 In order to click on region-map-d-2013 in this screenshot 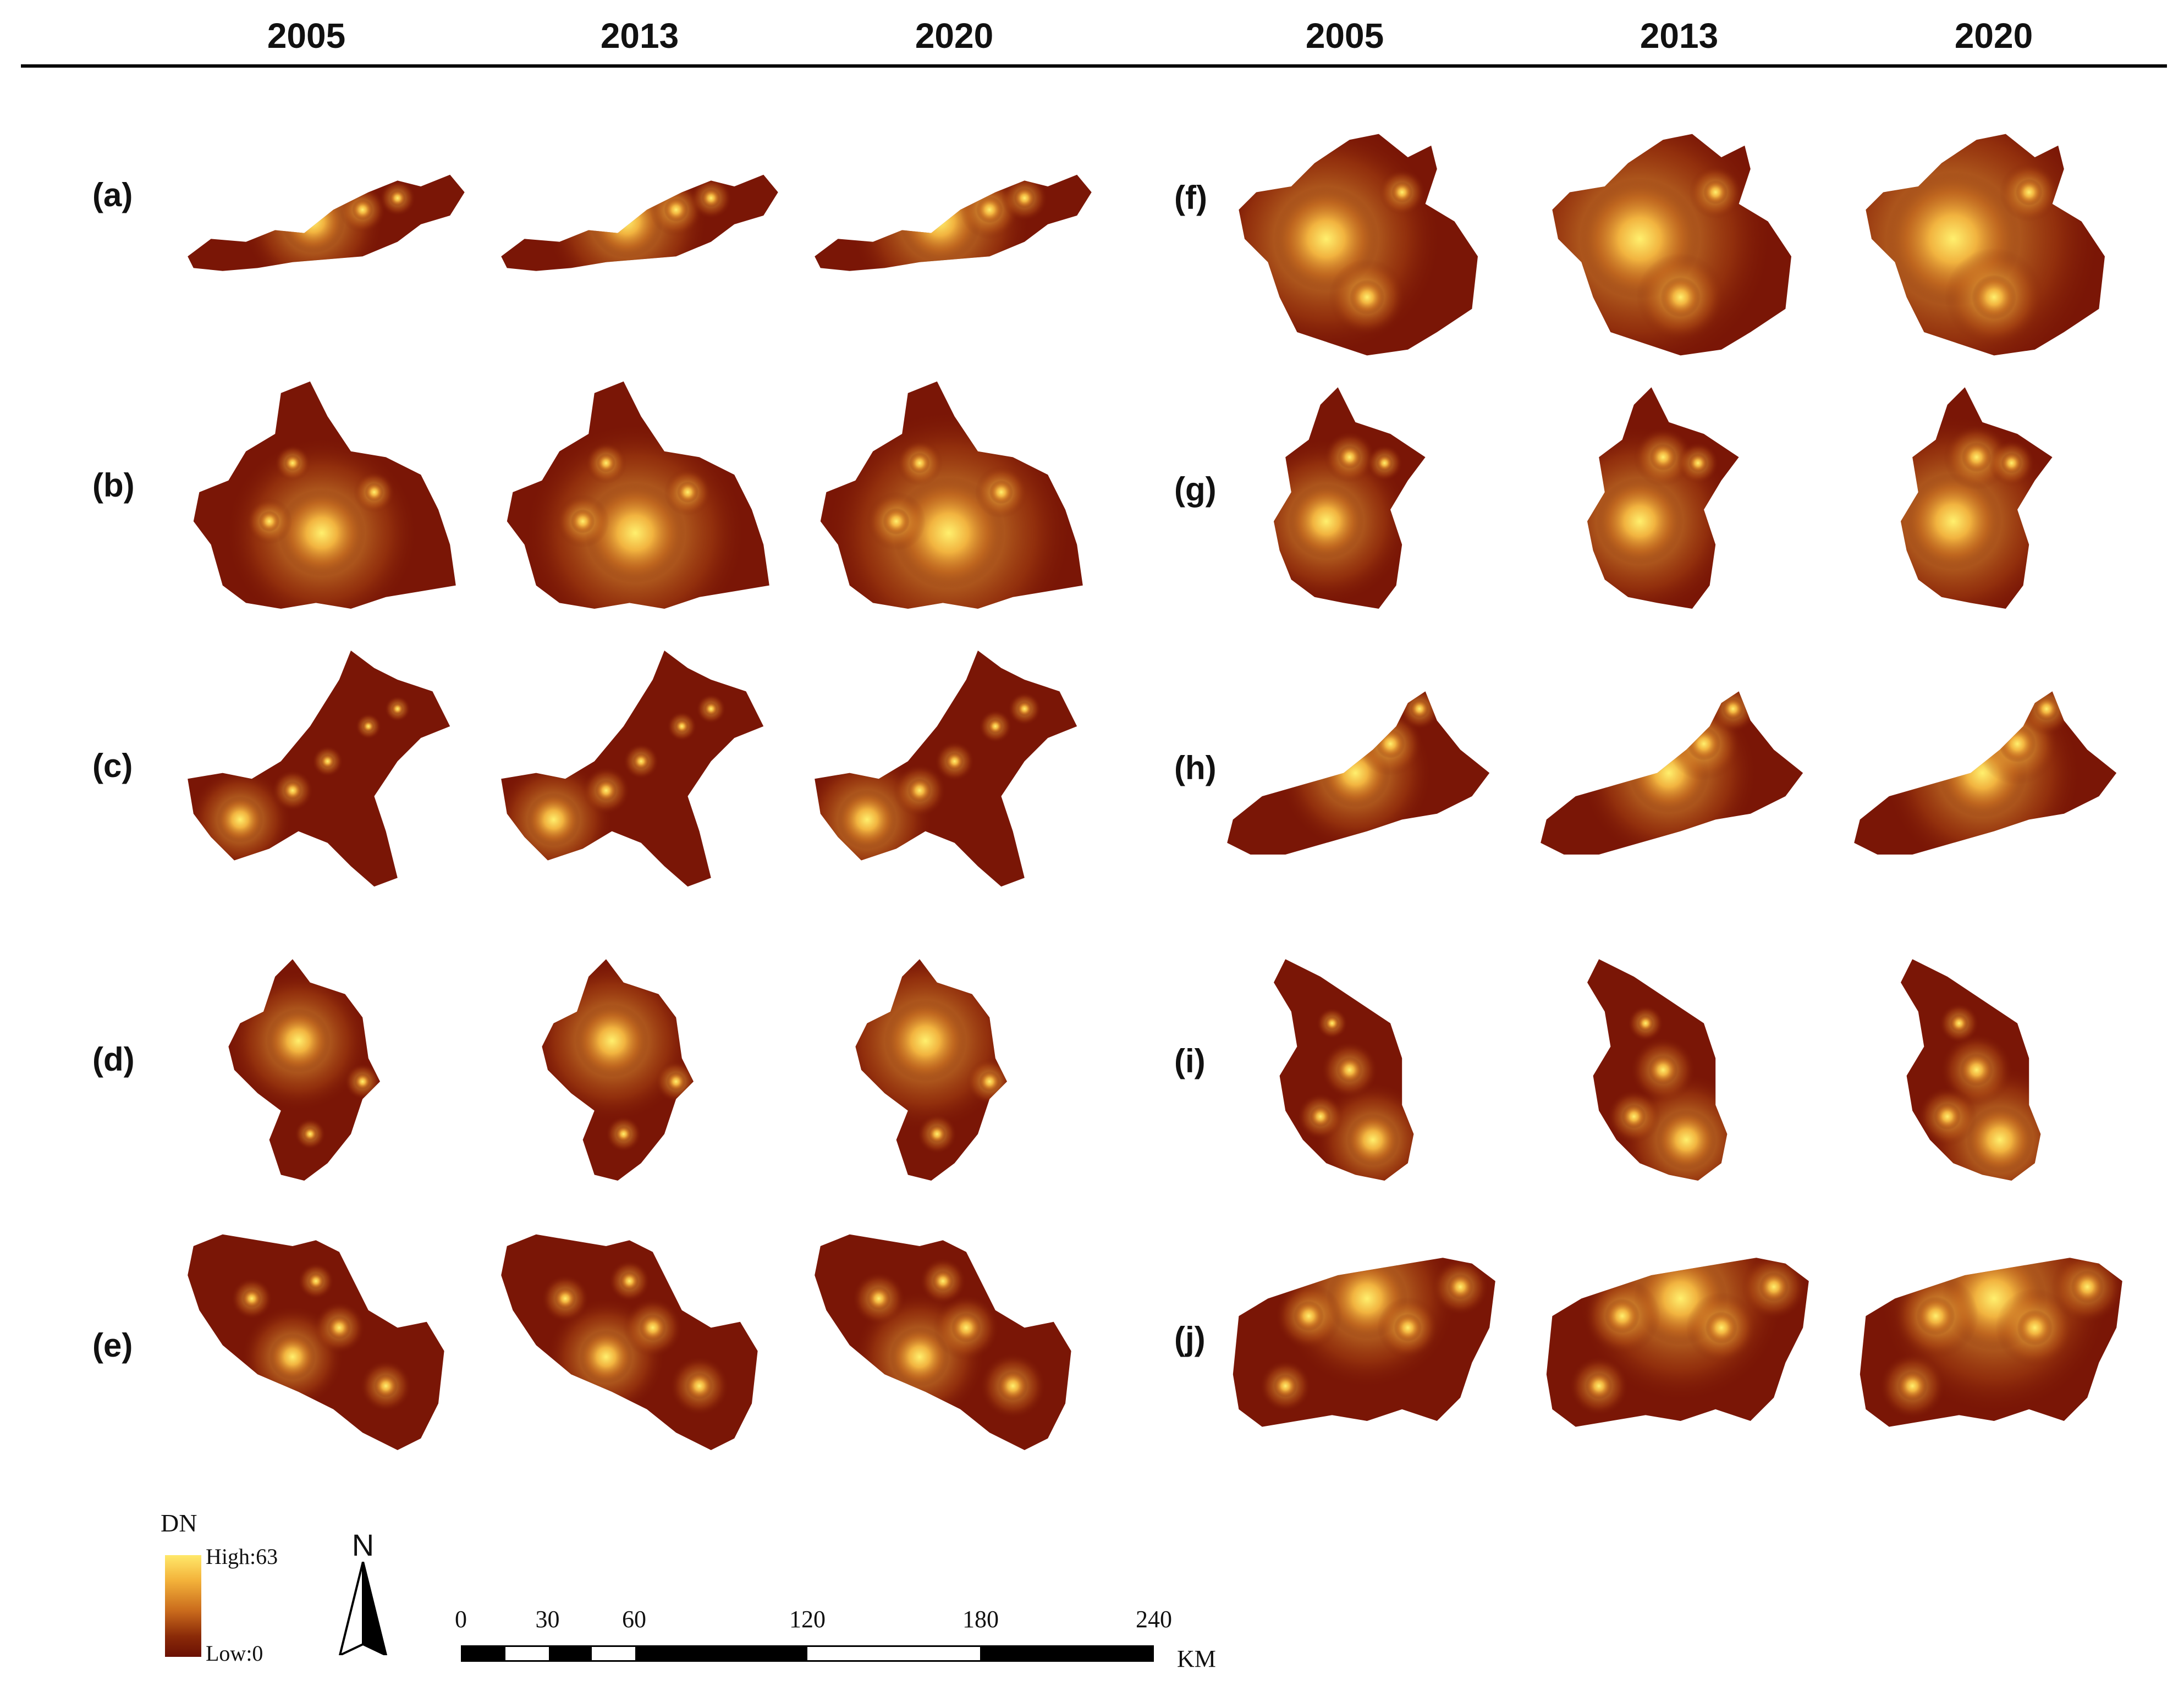, I will do `click(635, 1064)`.